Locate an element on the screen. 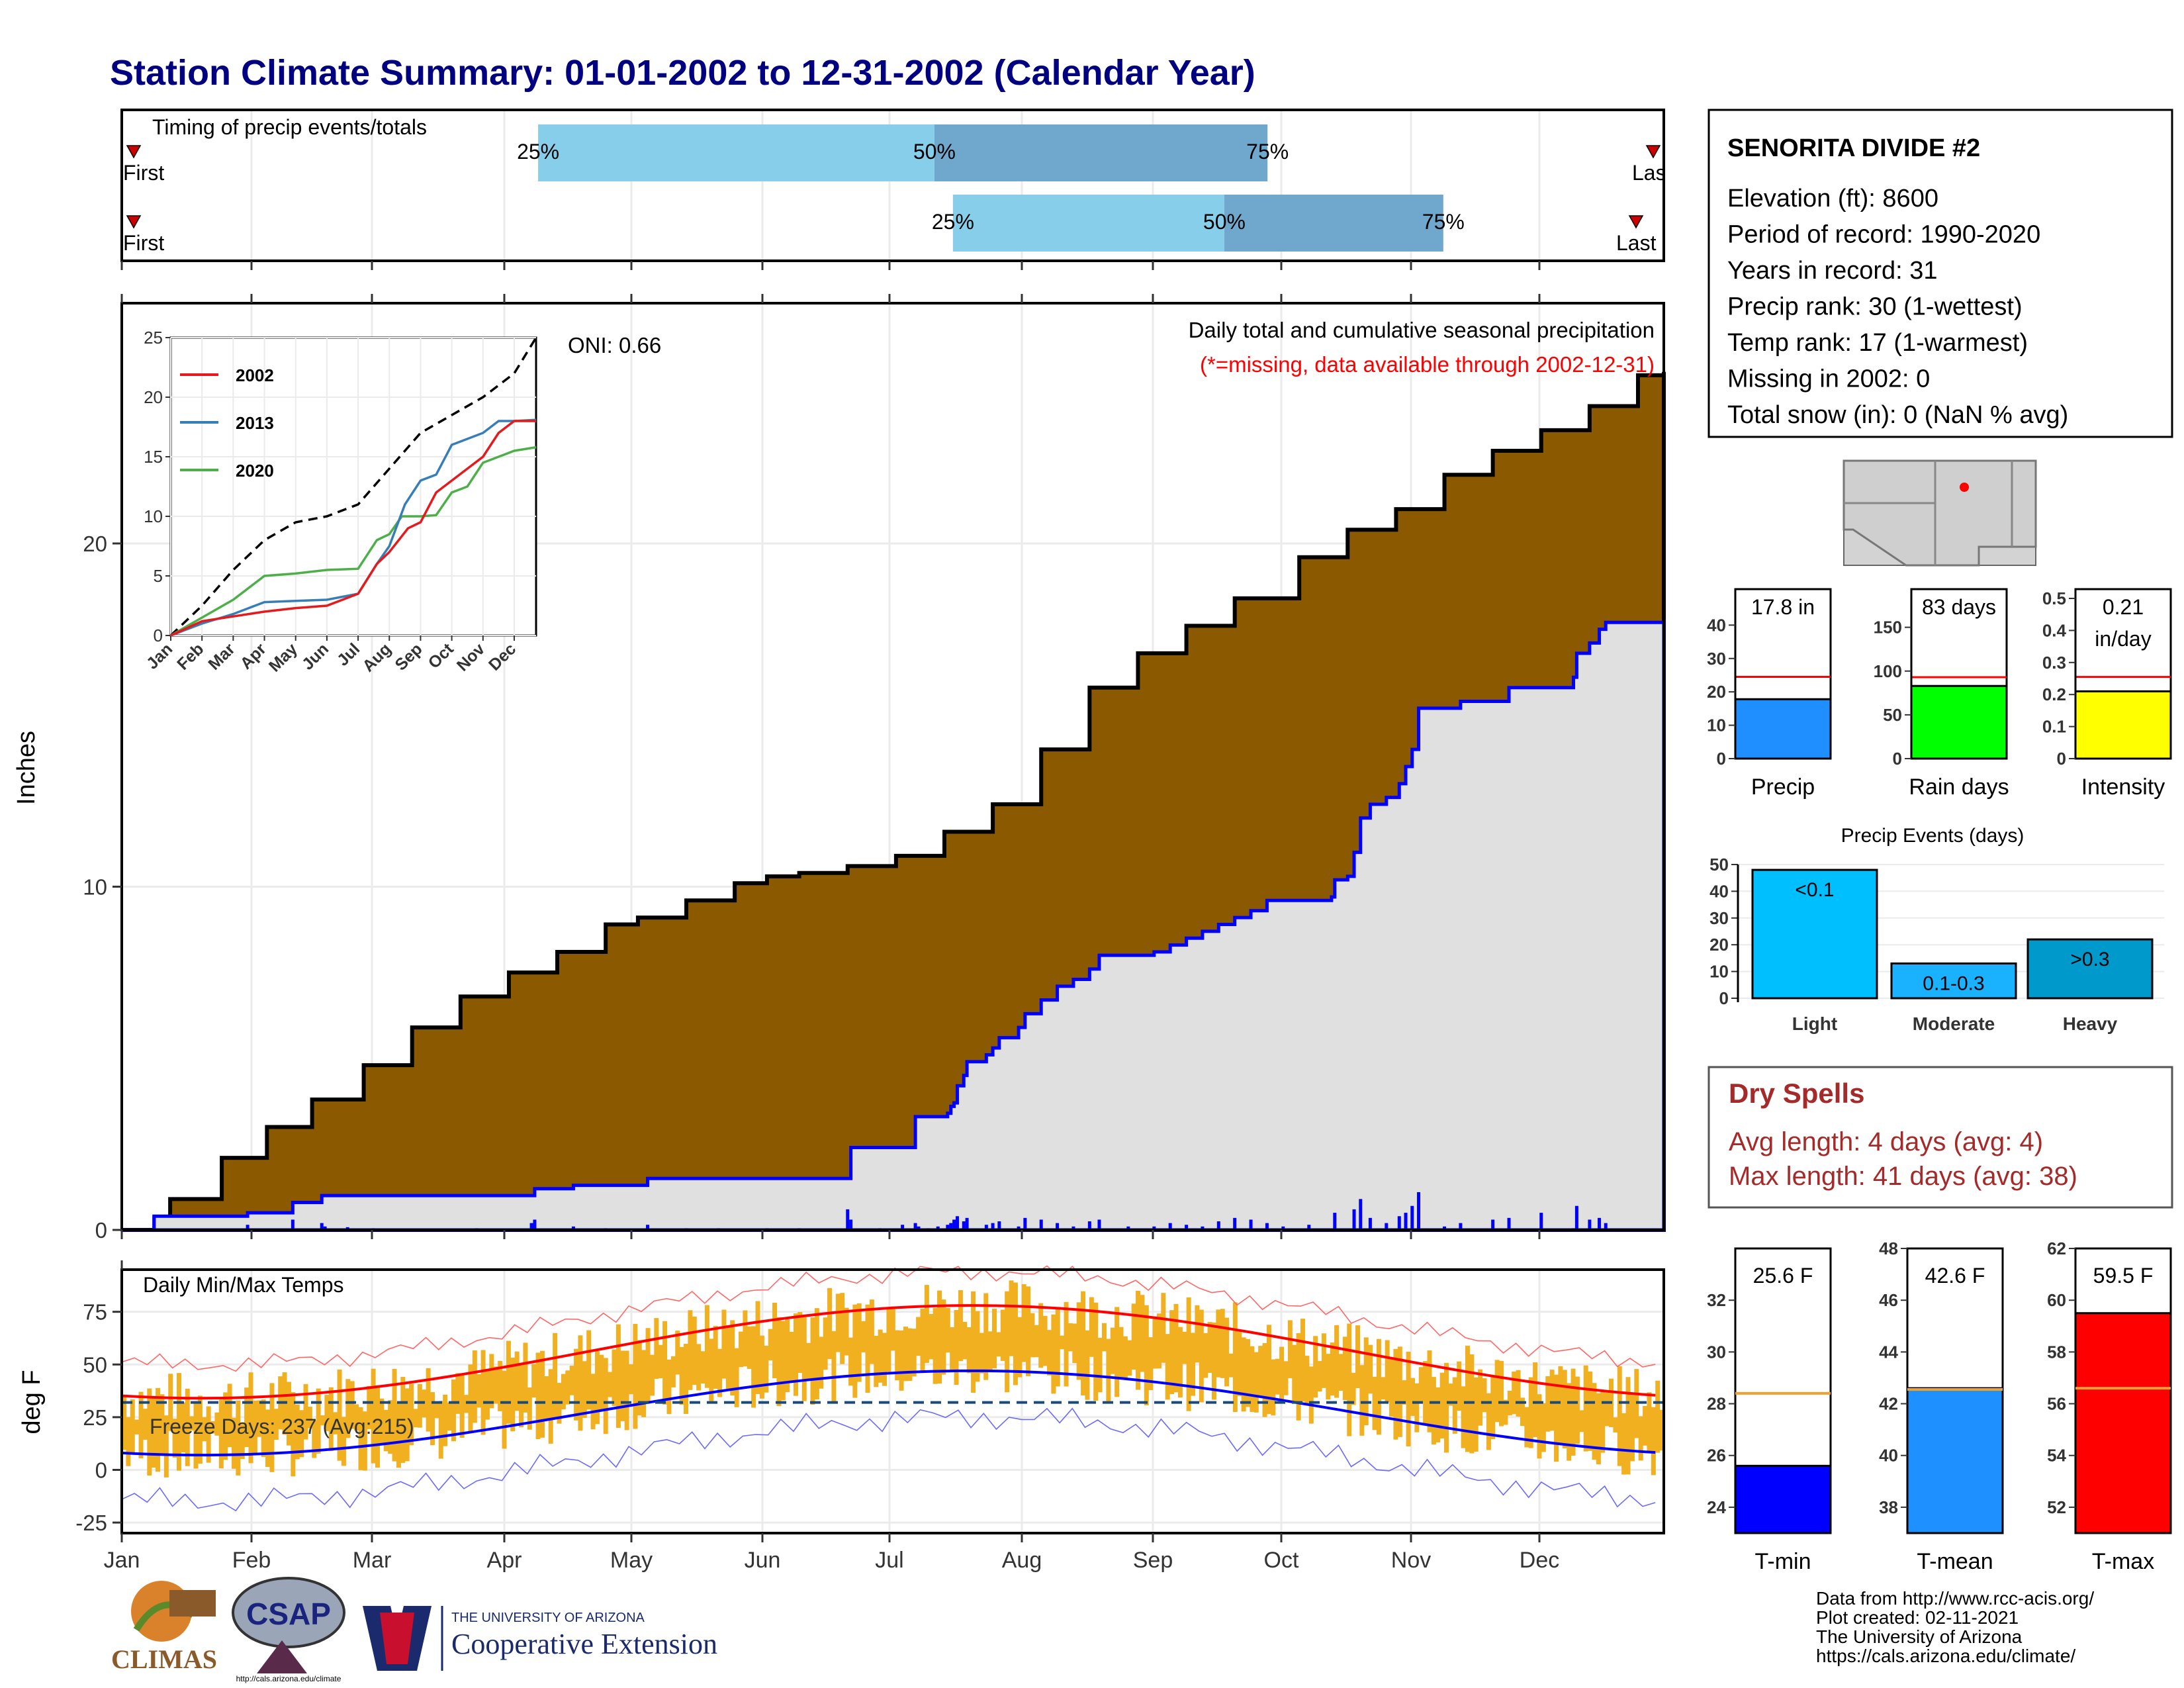 The height and width of the screenshot is (1688, 2184). events-y-tick-label: 50 is located at coordinates (1719, 864).